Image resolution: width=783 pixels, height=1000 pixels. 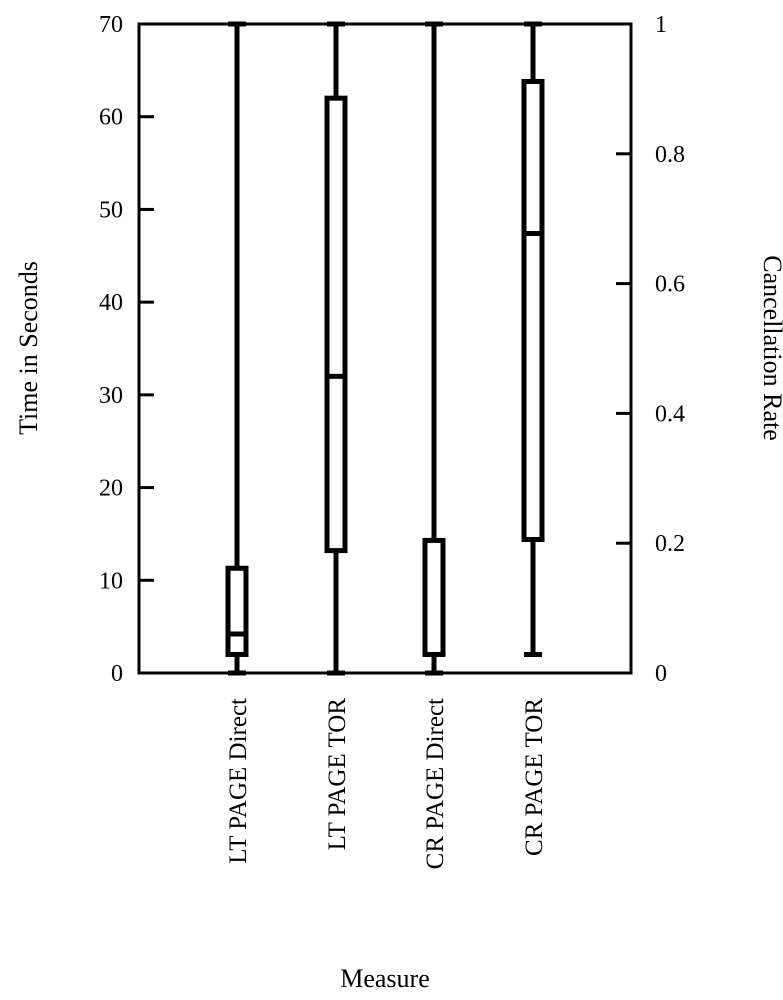 What do you see at coordinates (661, 25) in the screenshot?
I see `right-tick-label: 1` at bounding box center [661, 25].